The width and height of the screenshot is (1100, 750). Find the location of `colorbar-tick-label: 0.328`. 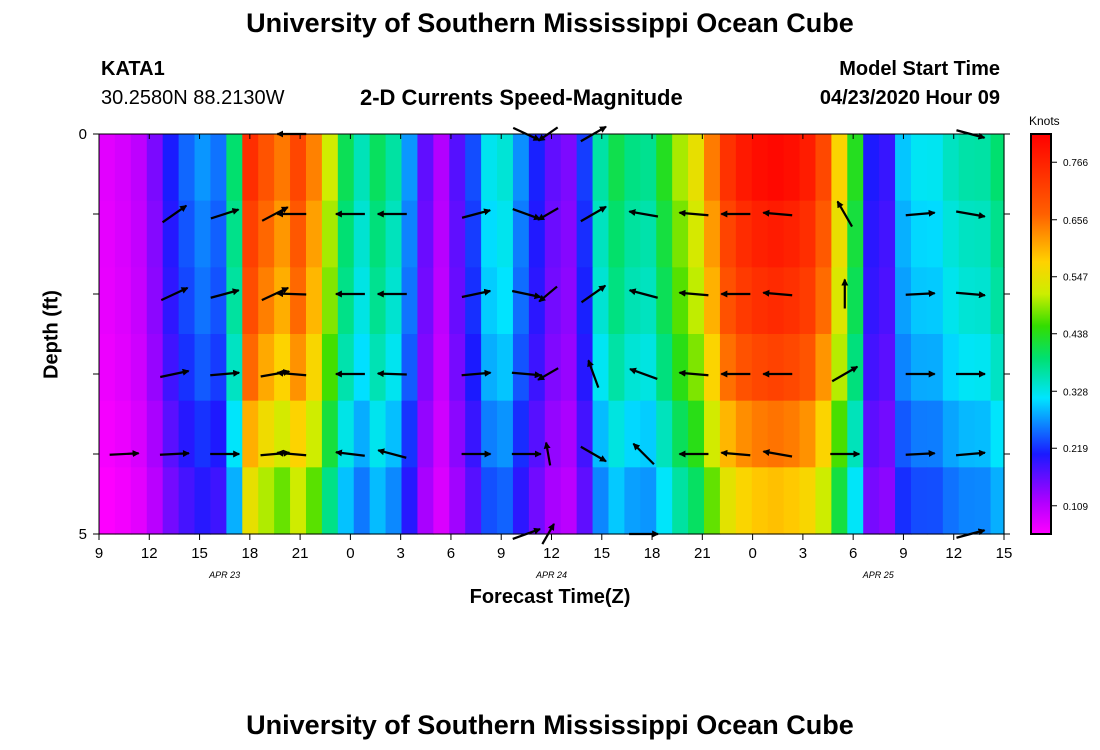

colorbar-tick-label: 0.328 is located at coordinates (1075, 392).